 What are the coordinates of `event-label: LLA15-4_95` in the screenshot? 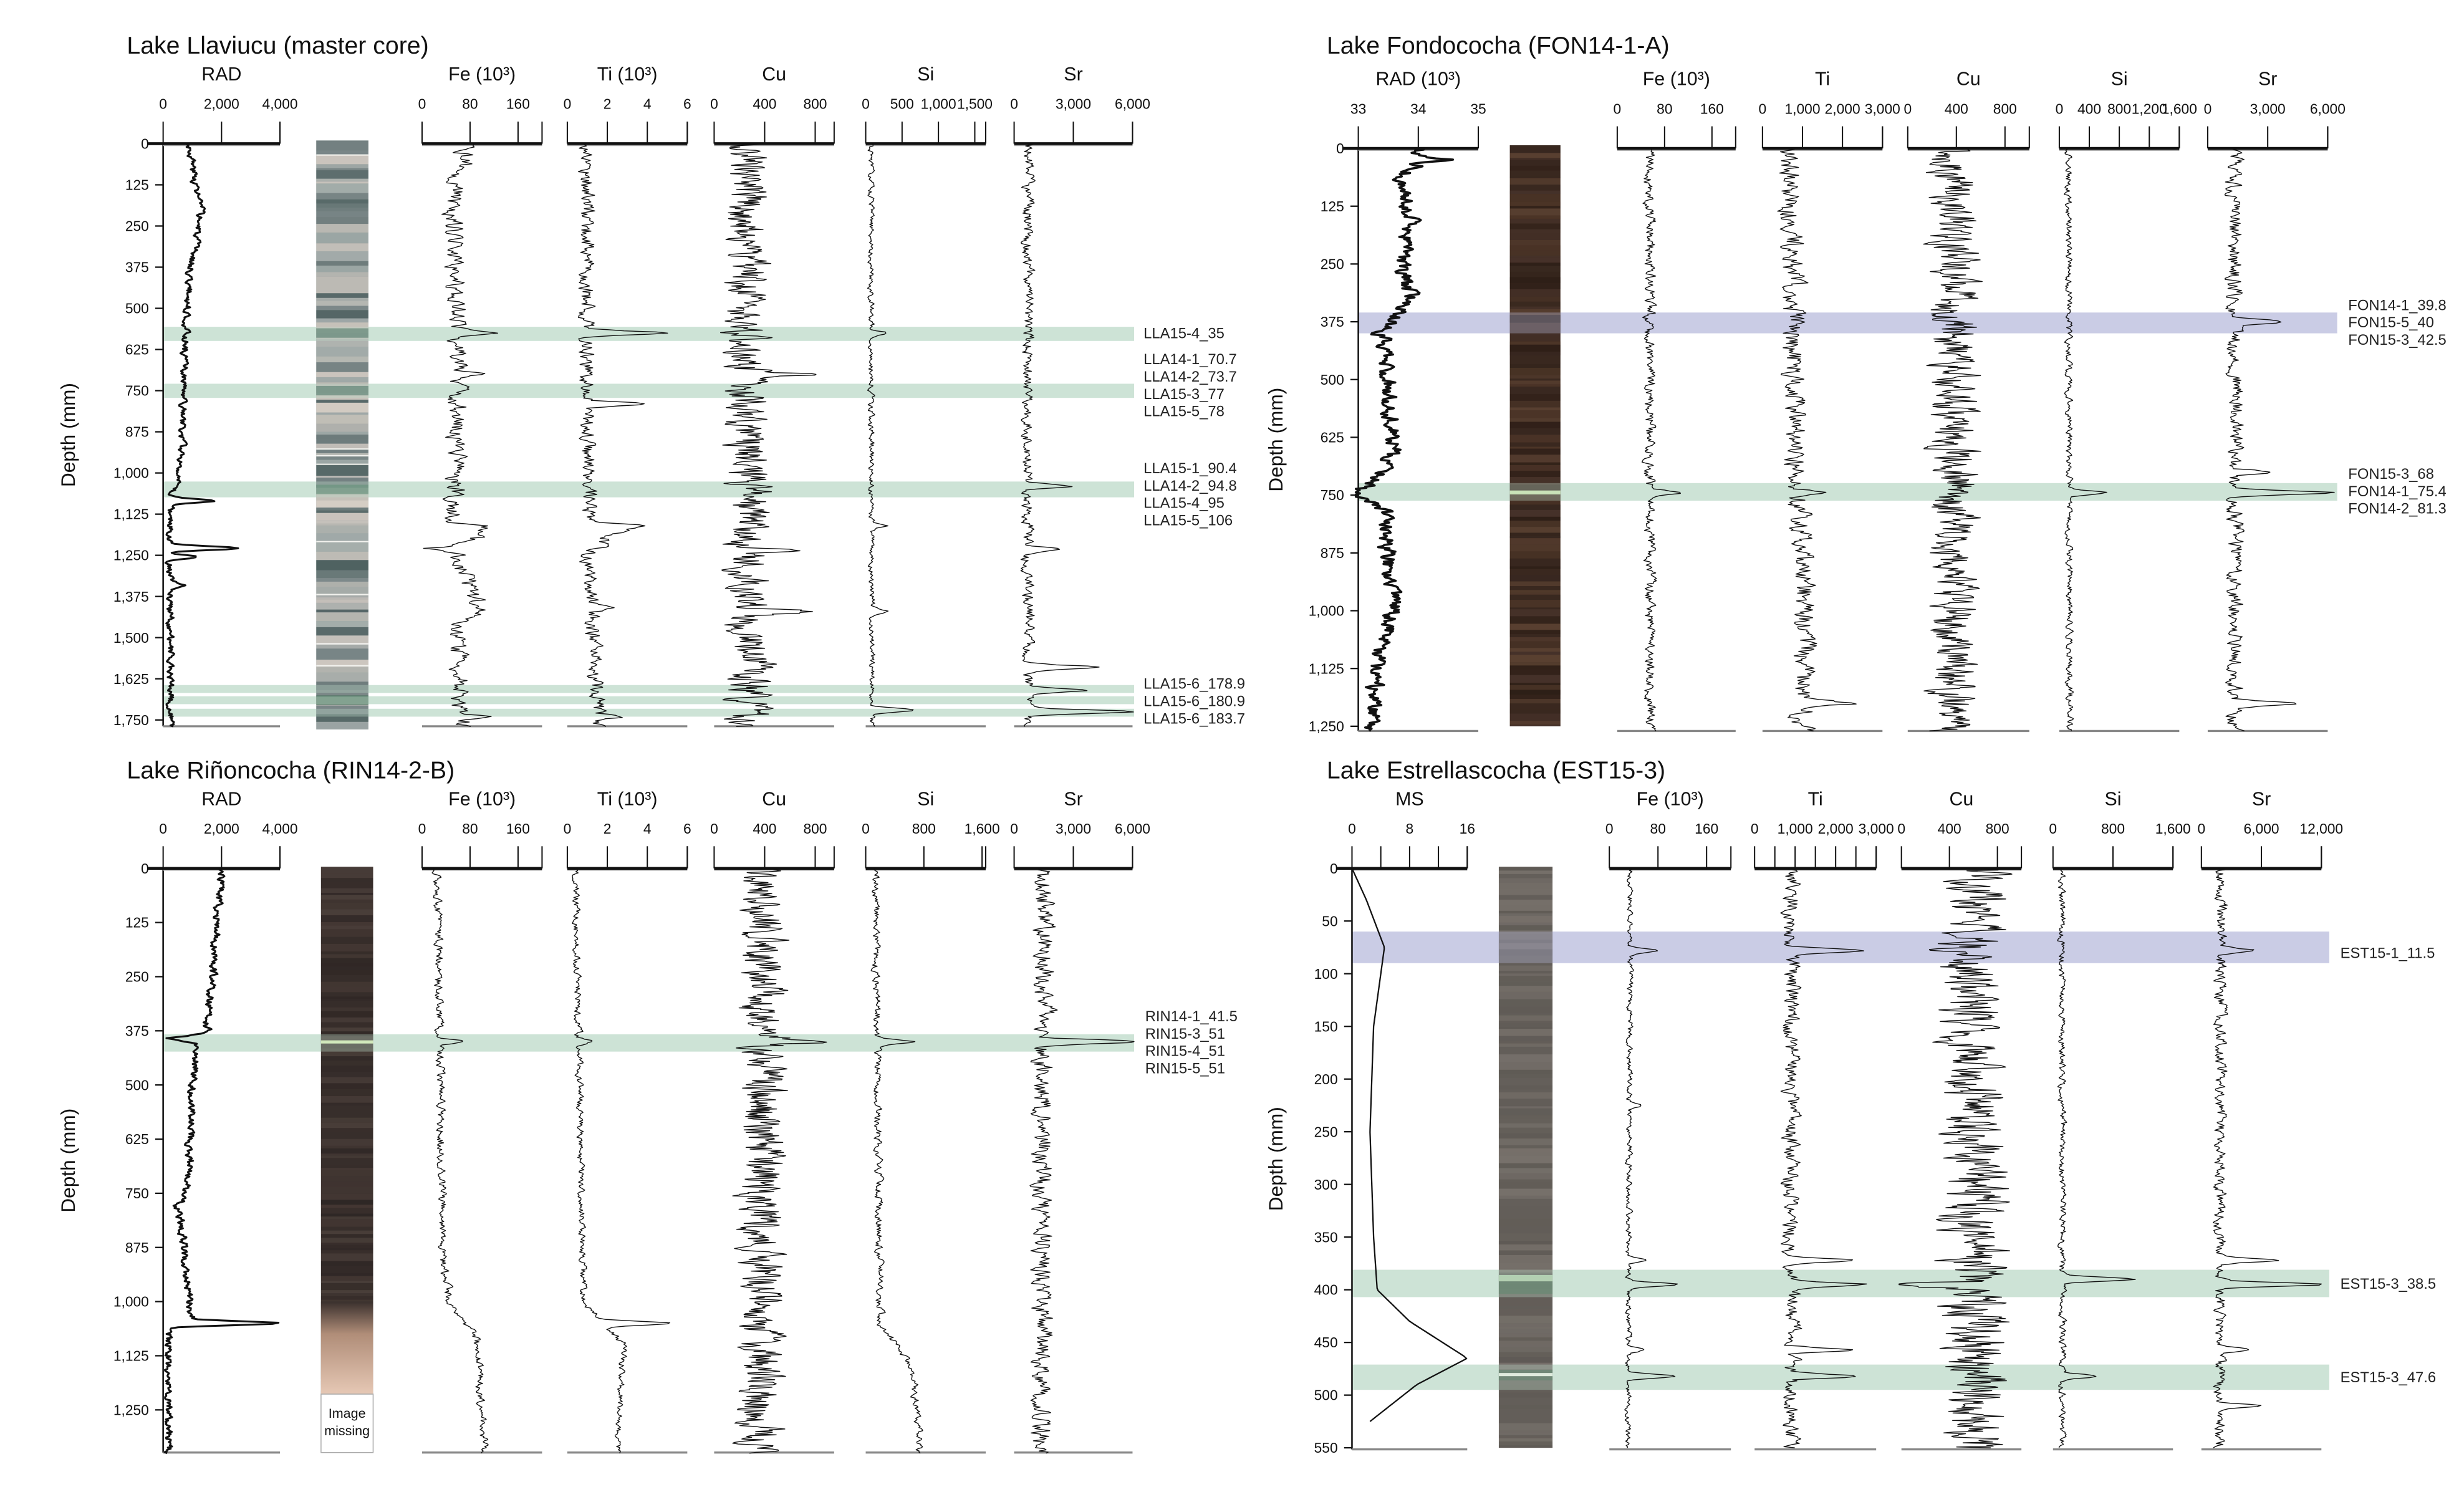 It's located at (1184, 503).